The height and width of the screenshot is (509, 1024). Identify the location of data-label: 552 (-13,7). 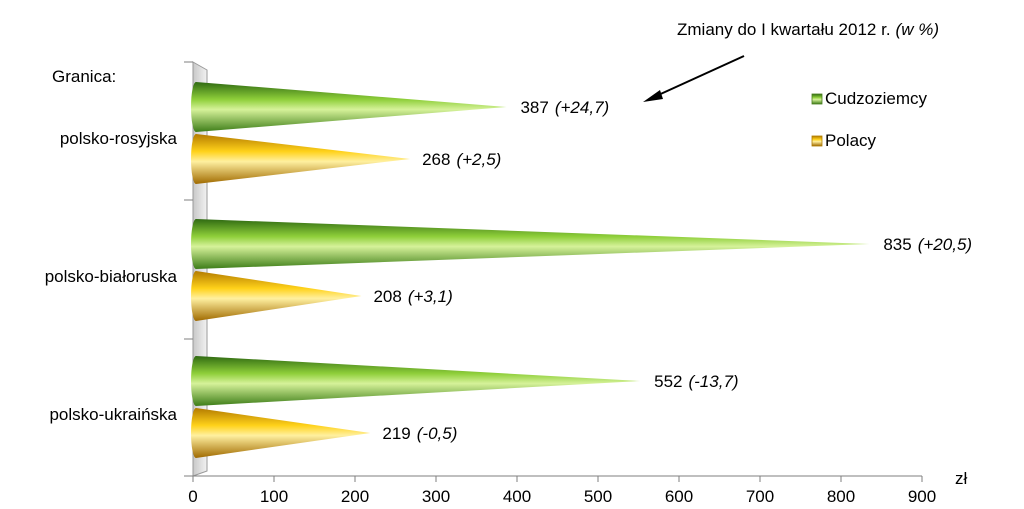
(696, 381).